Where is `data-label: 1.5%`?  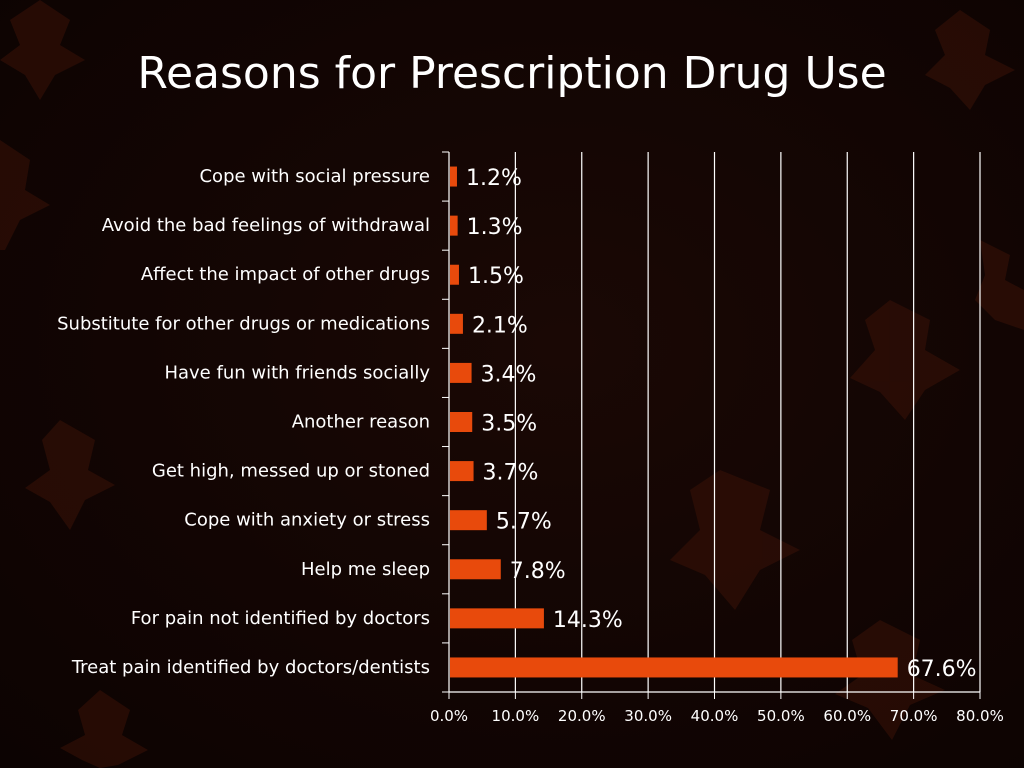
data-label: 1.5% is located at coordinates (496, 276).